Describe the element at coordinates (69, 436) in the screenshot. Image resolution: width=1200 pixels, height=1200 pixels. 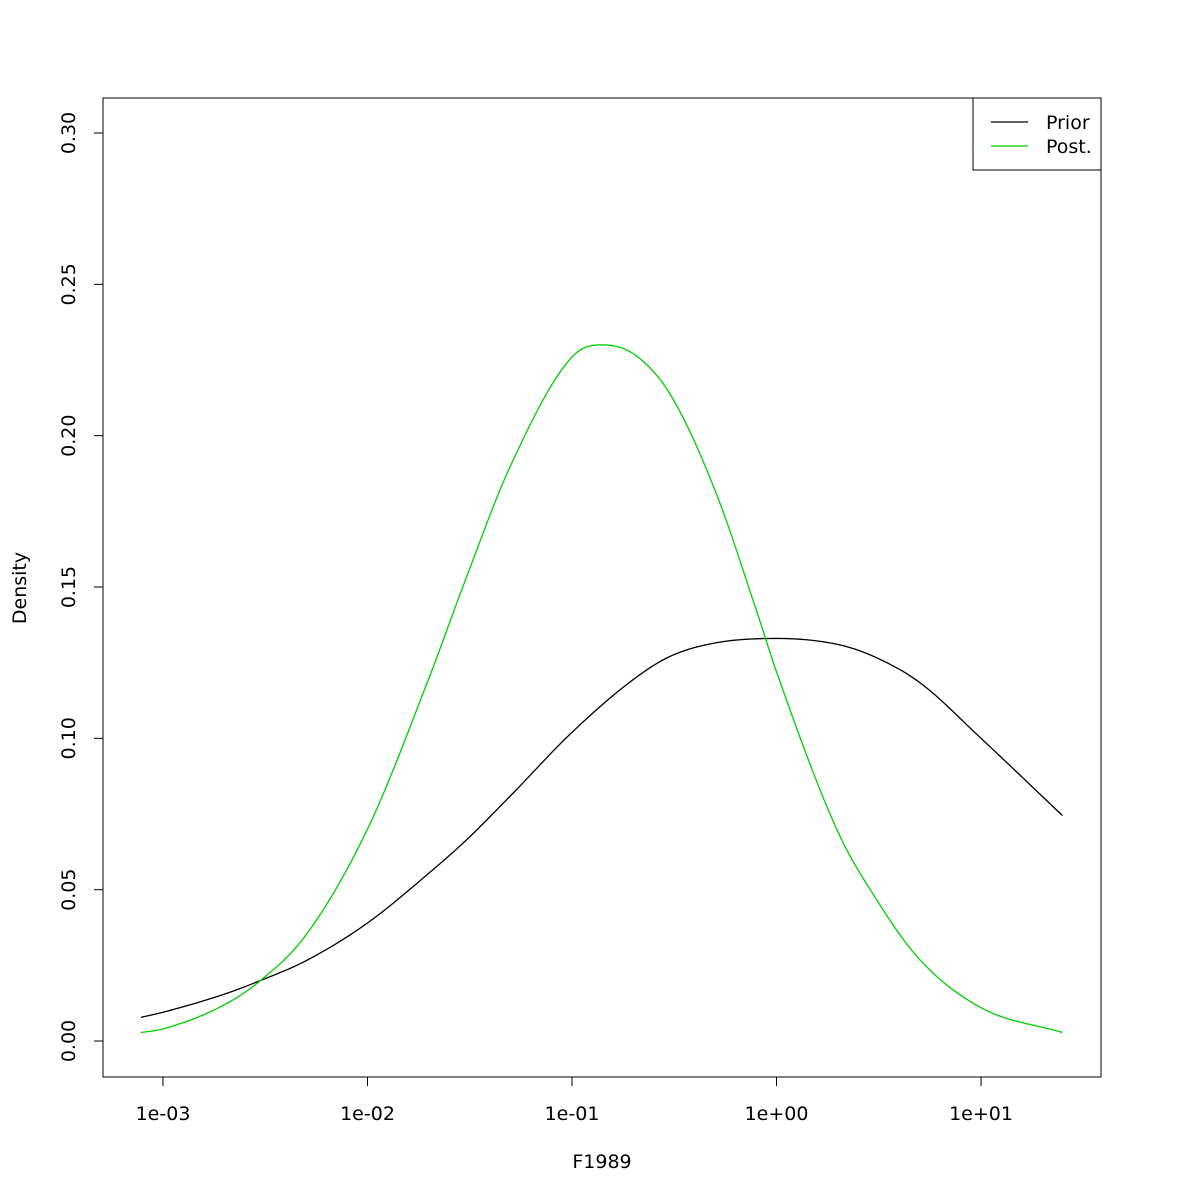
I see `y-tick-label: 0.20` at that location.